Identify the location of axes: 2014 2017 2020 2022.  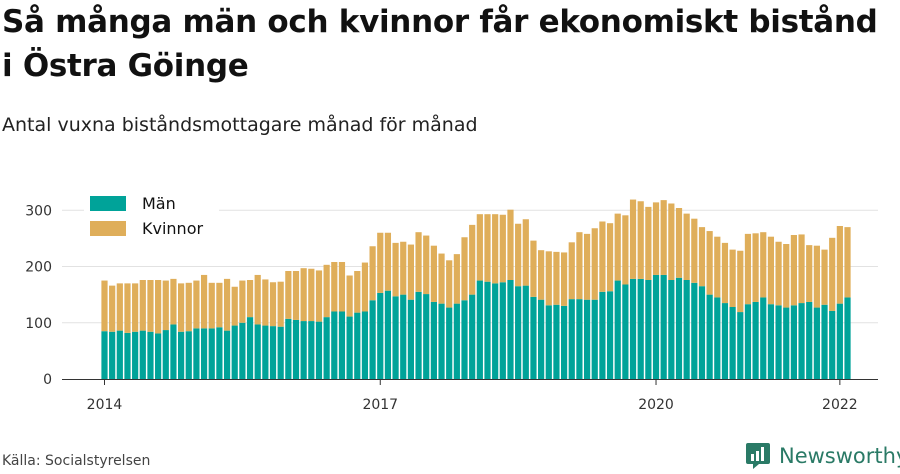
(470, 396).